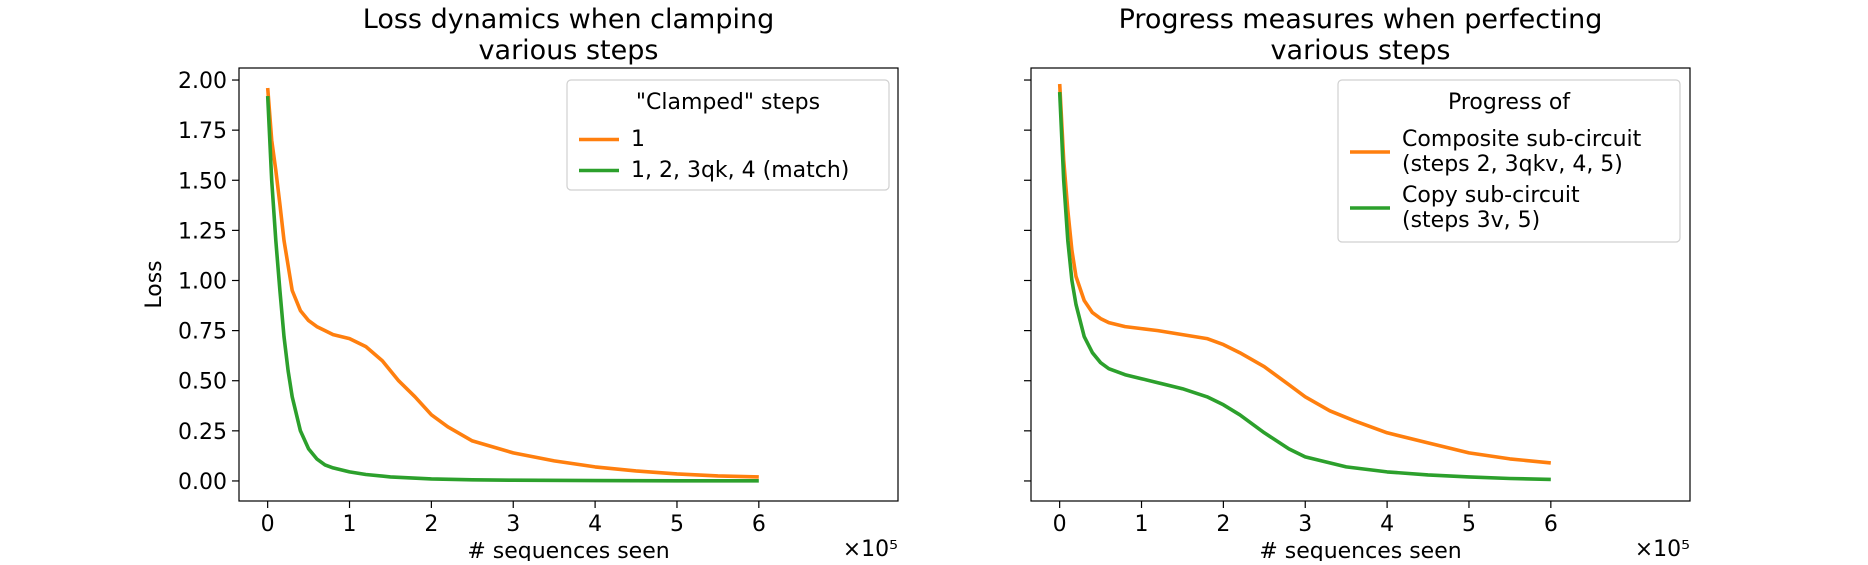 This screenshot has height=565, width=1868. What do you see at coordinates (202, 482) in the screenshot?
I see `y-tick-label: 0.00` at bounding box center [202, 482].